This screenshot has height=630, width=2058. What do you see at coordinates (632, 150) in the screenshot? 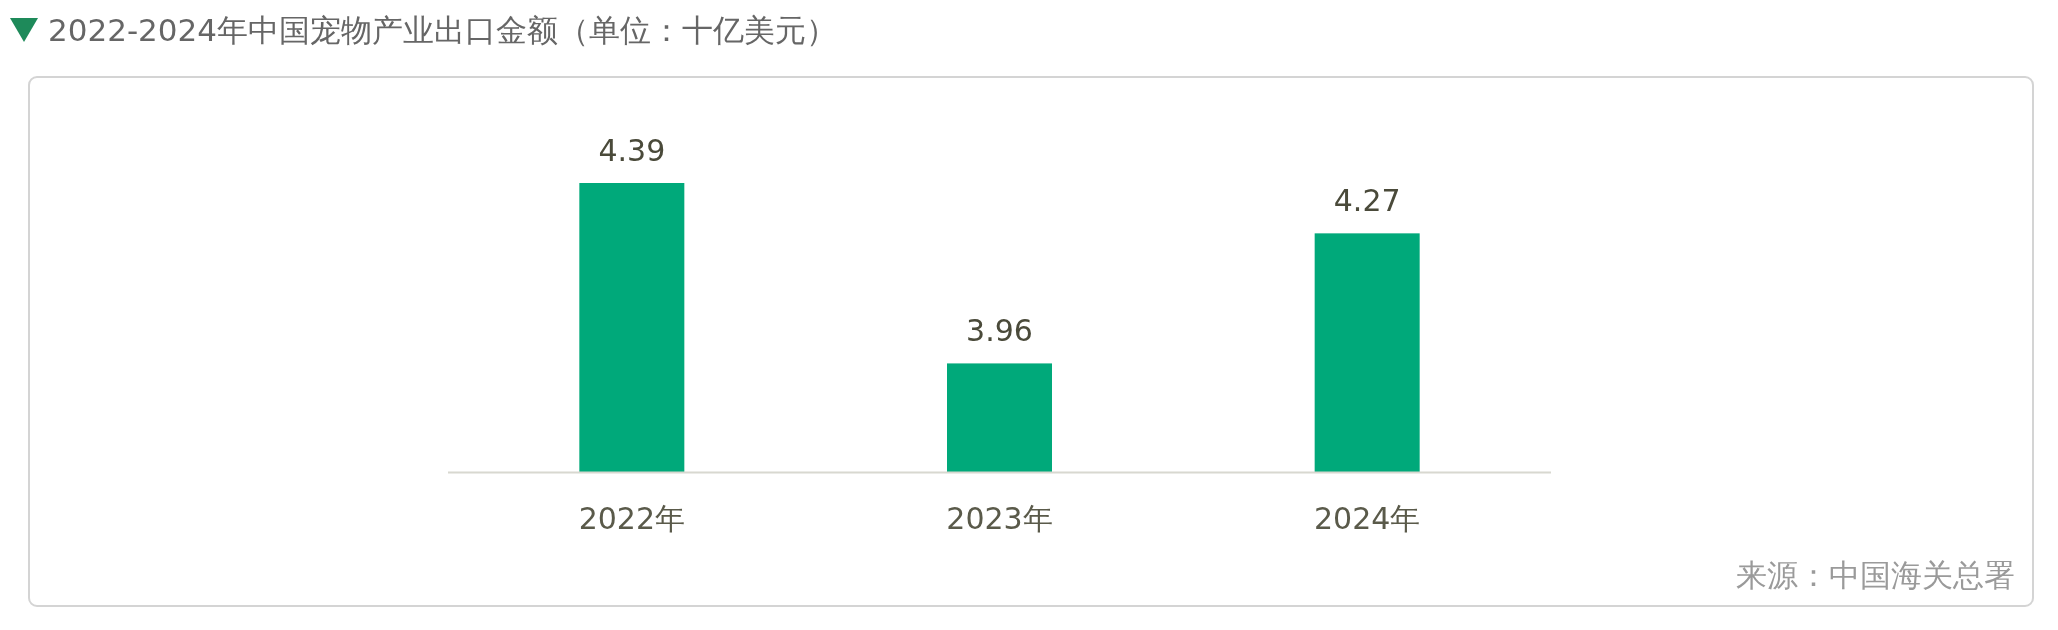
I see `data-label: 4.39` at bounding box center [632, 150].